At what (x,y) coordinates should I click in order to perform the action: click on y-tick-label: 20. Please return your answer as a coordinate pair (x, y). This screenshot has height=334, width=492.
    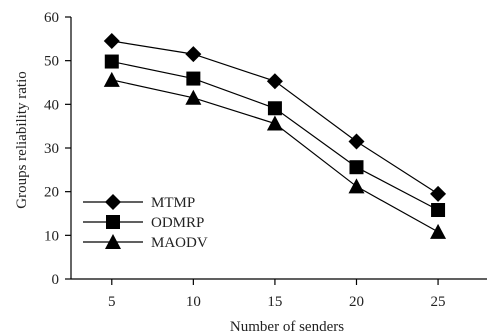
    Looking at the image, I should click on (51, 193).